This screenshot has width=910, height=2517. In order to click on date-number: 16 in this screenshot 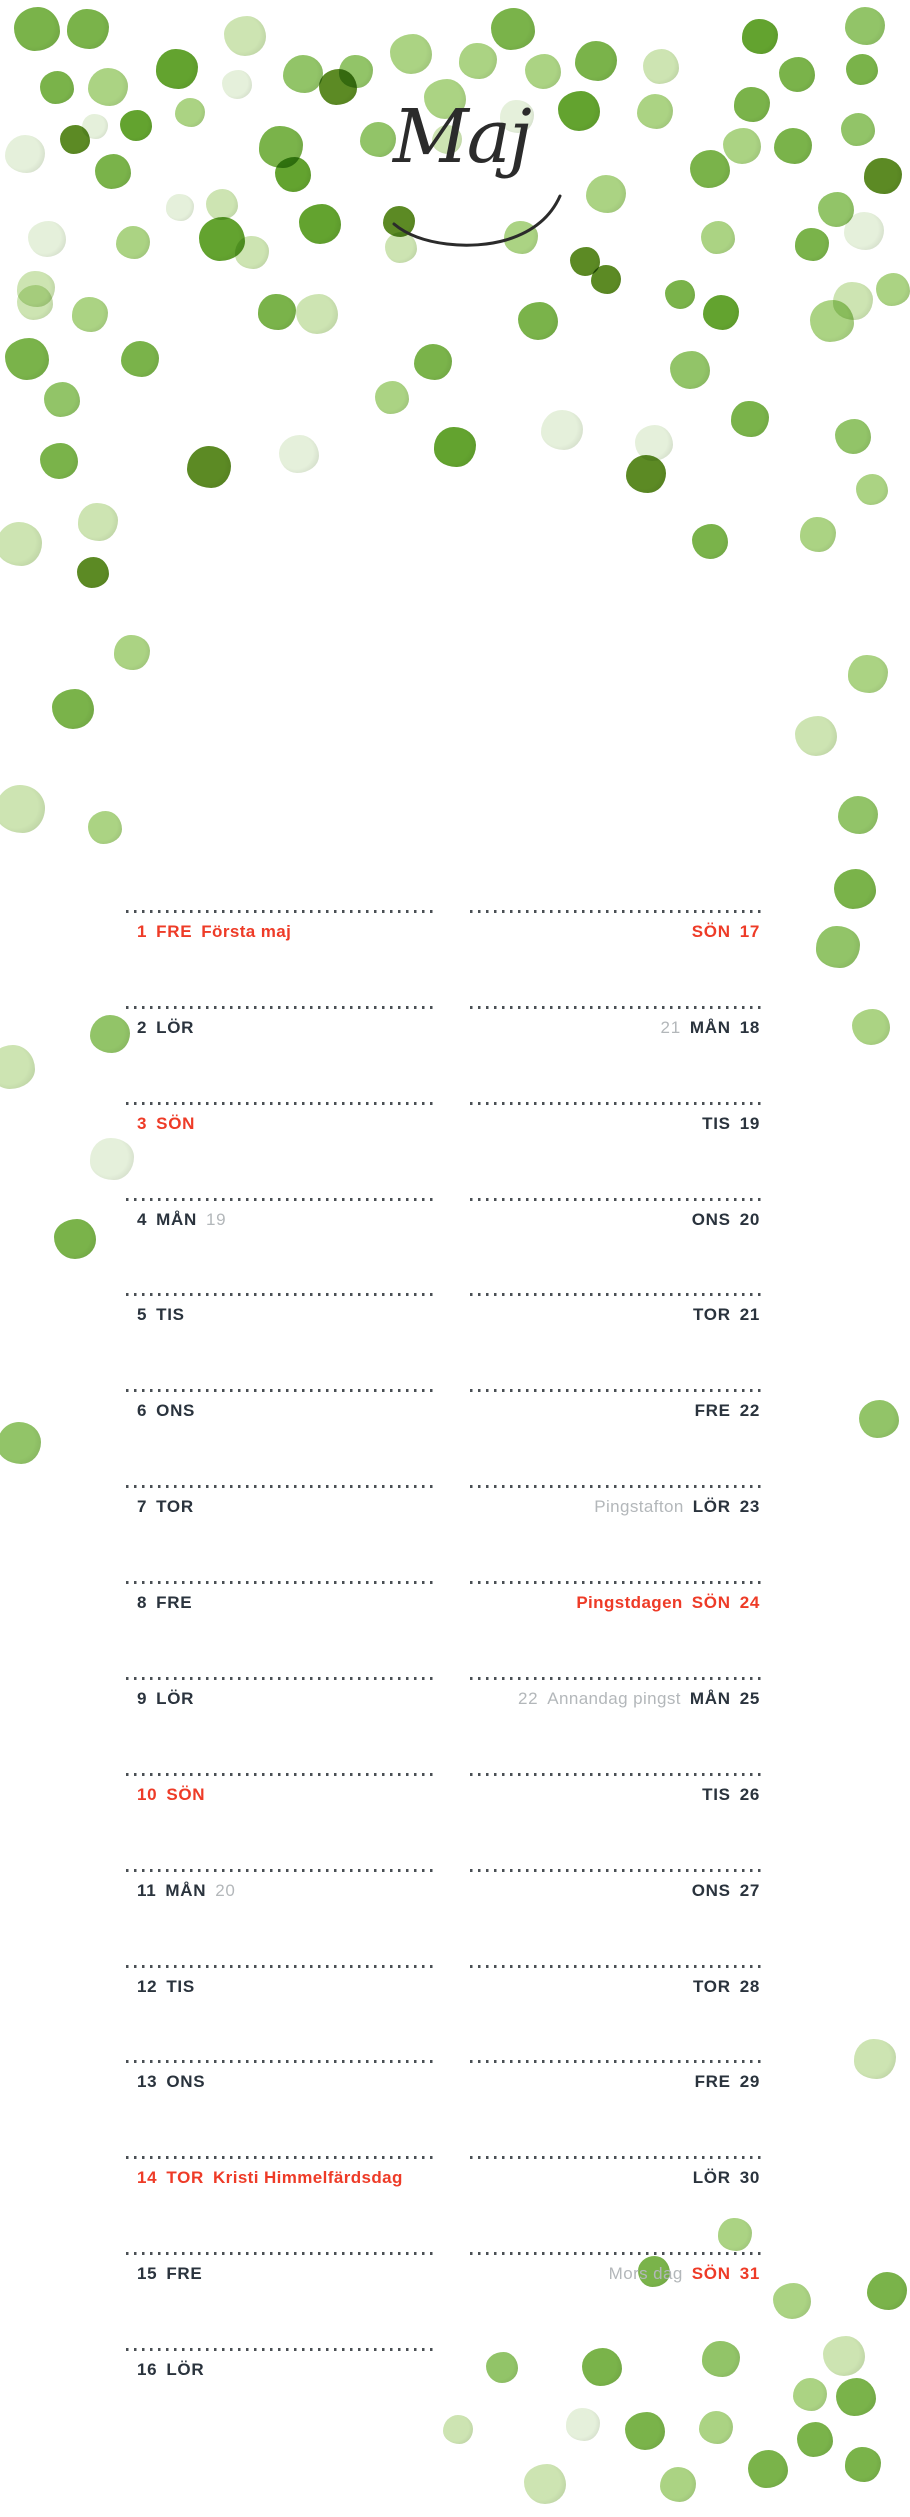, I will do `click(147, 2369)`.